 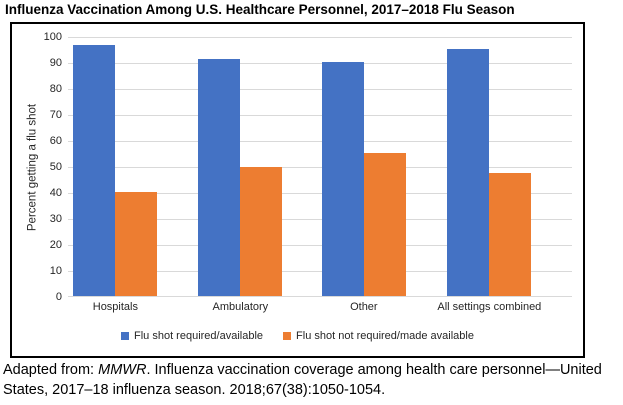 I want to click on y-tick-label: 90, so click(x=55, y=63).